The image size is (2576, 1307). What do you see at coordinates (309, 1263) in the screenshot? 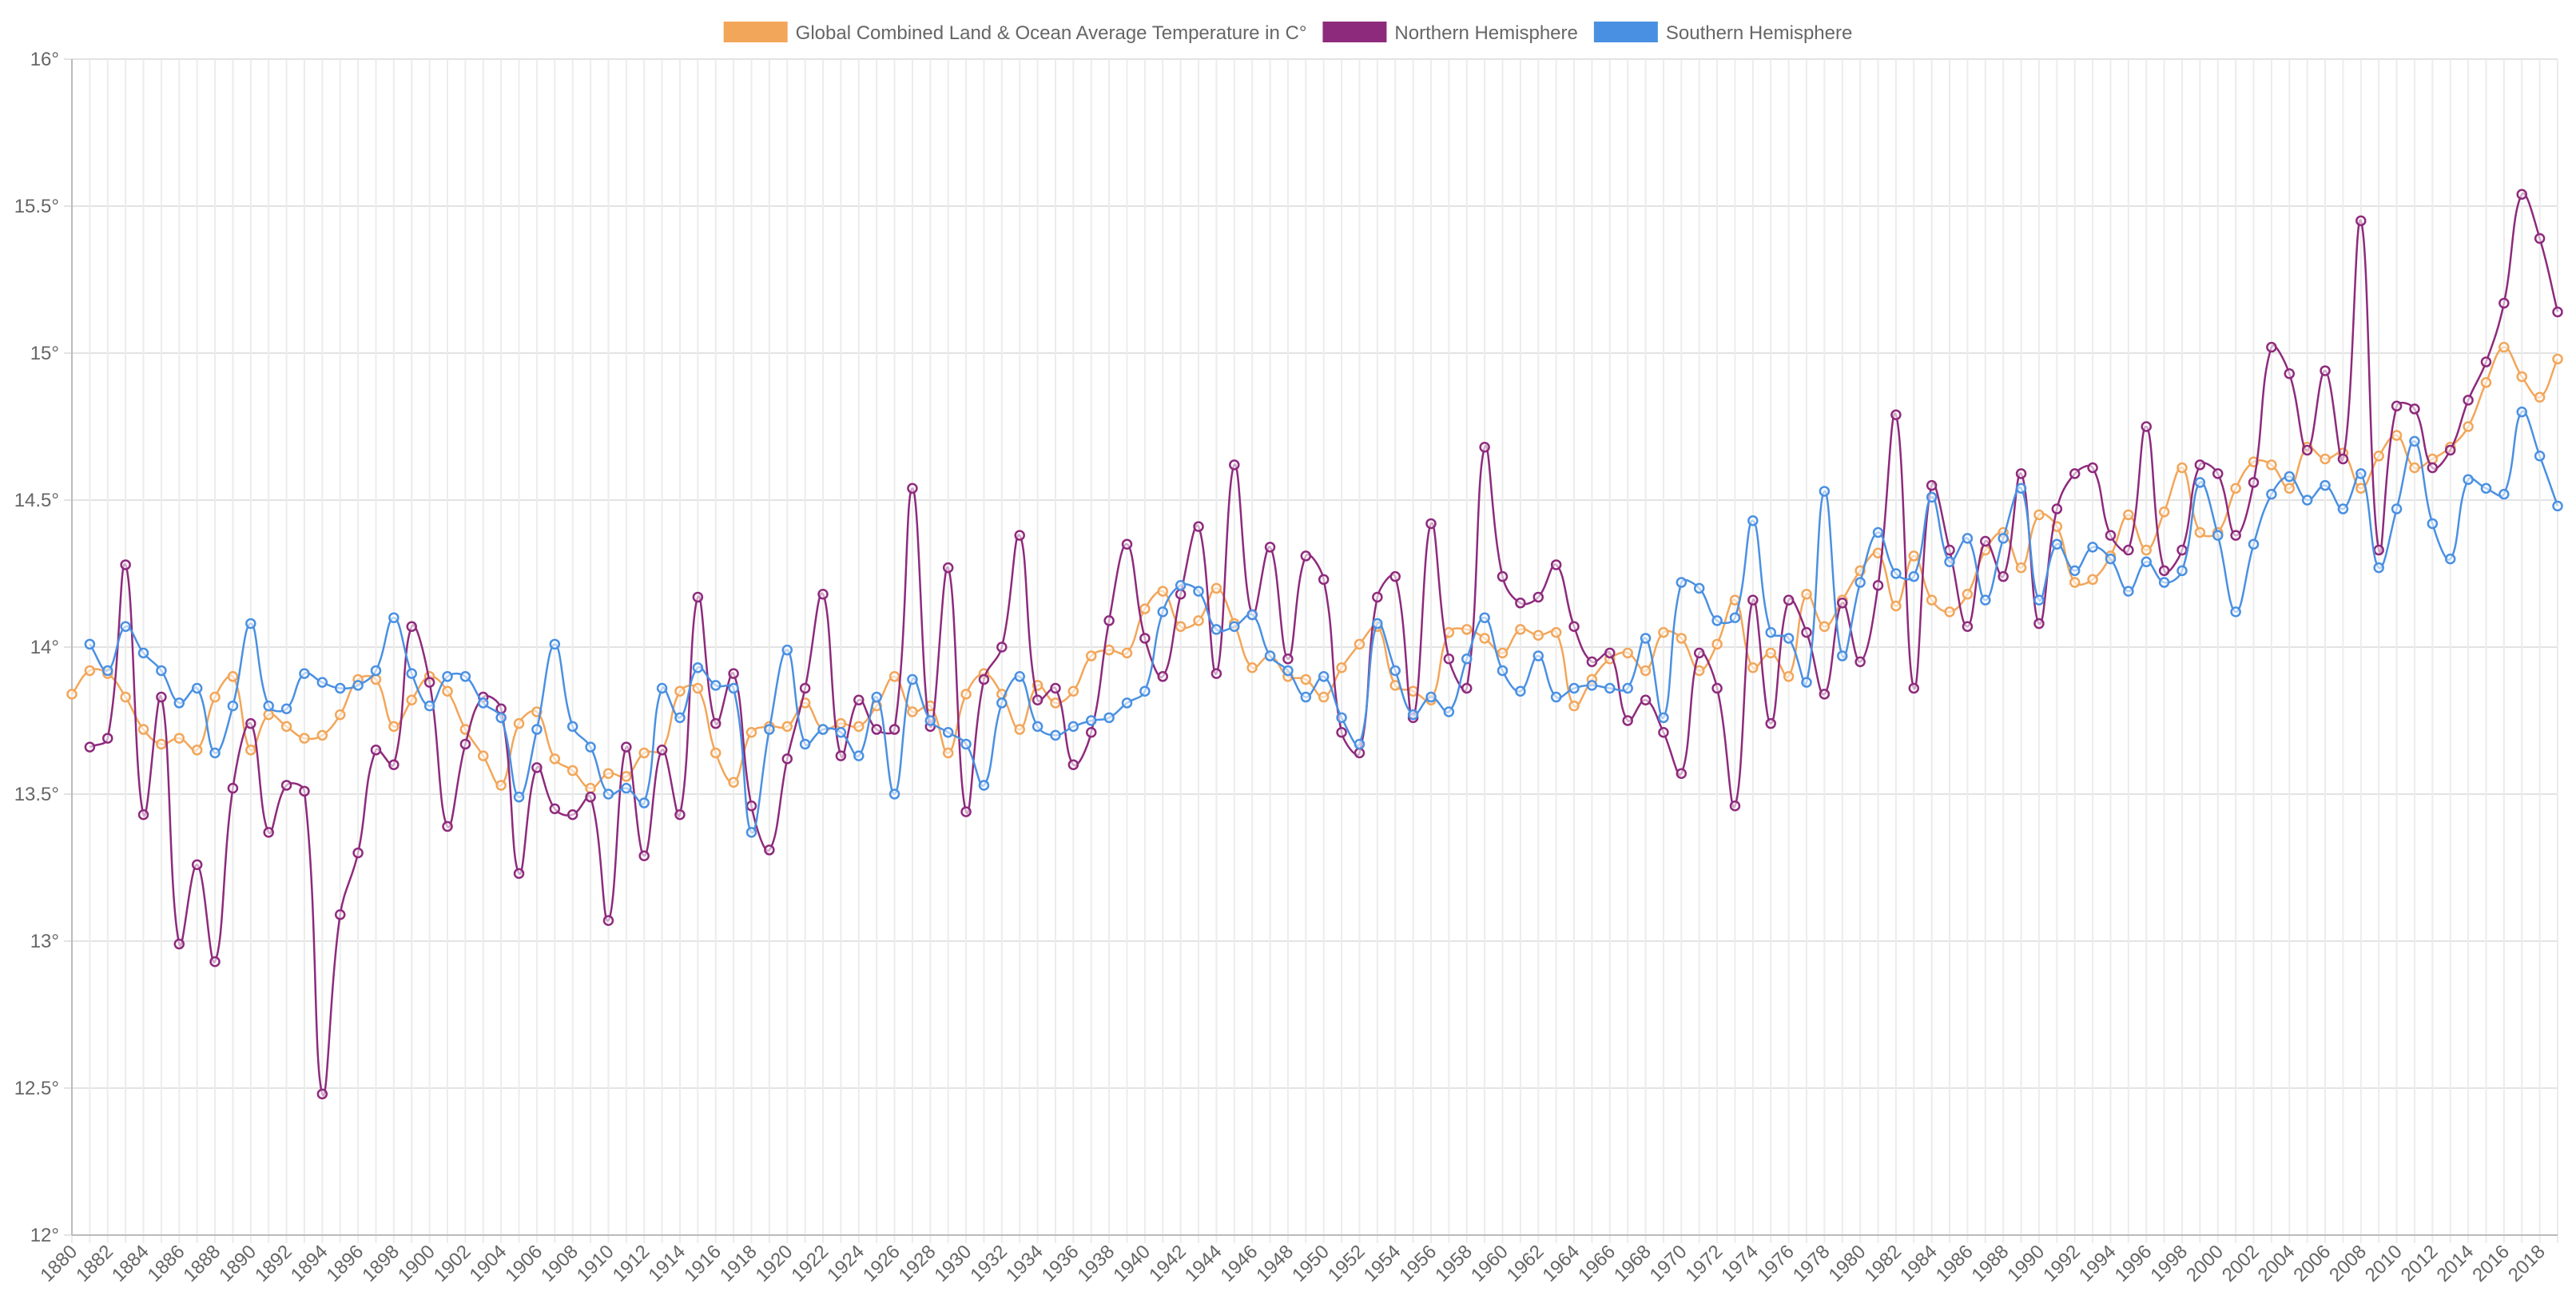
I see `x-tick-label: 1894` at bounding box center [309, 1263].